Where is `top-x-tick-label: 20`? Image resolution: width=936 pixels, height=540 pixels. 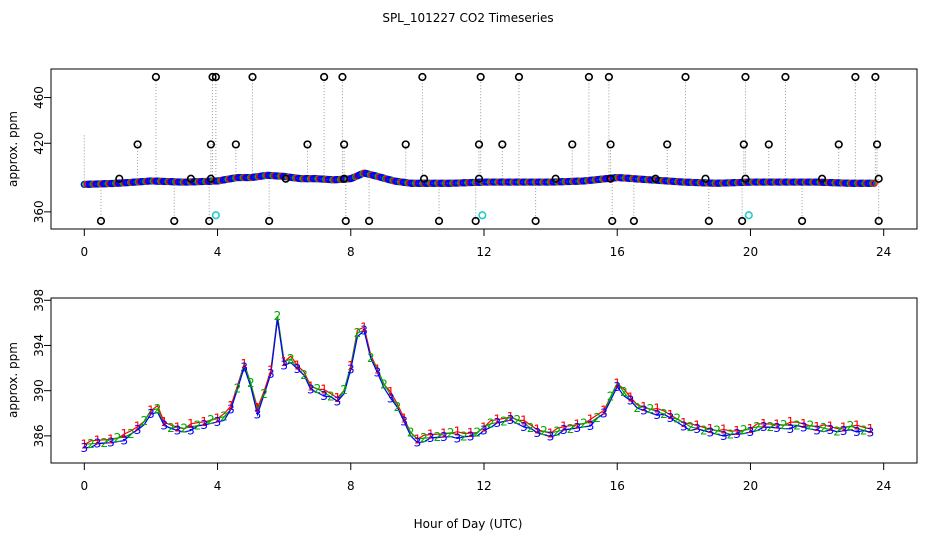 top-x-tick-label: 20 is located at coordinates (750, 252).